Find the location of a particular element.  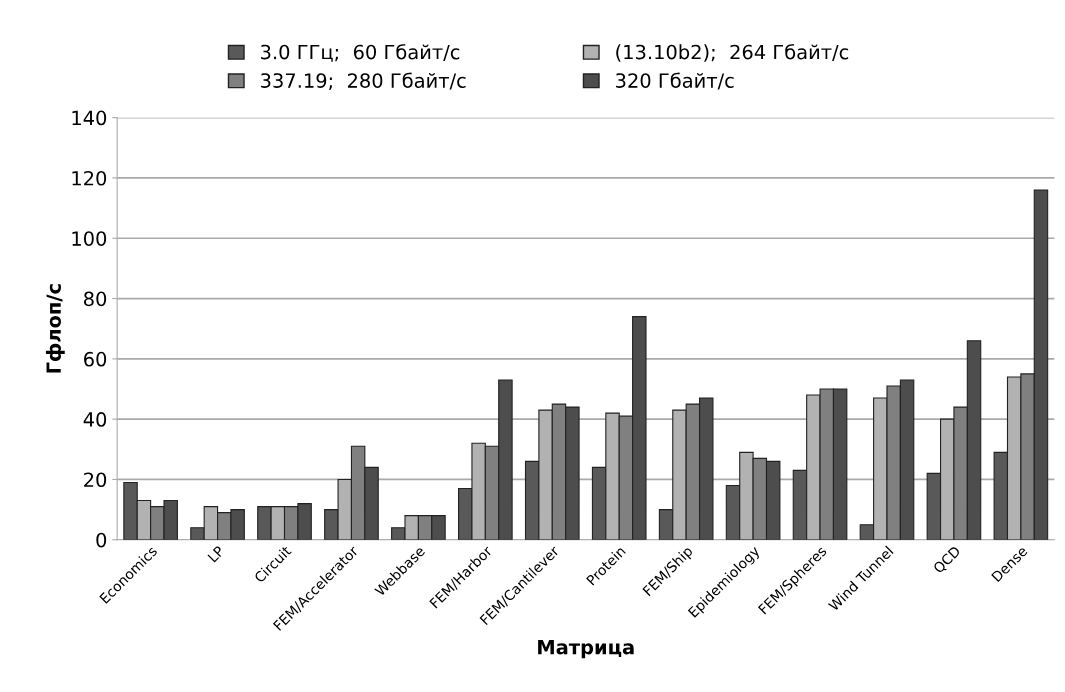

legend-label: 320 Гбайт/с is located at coordinates (675, 81).